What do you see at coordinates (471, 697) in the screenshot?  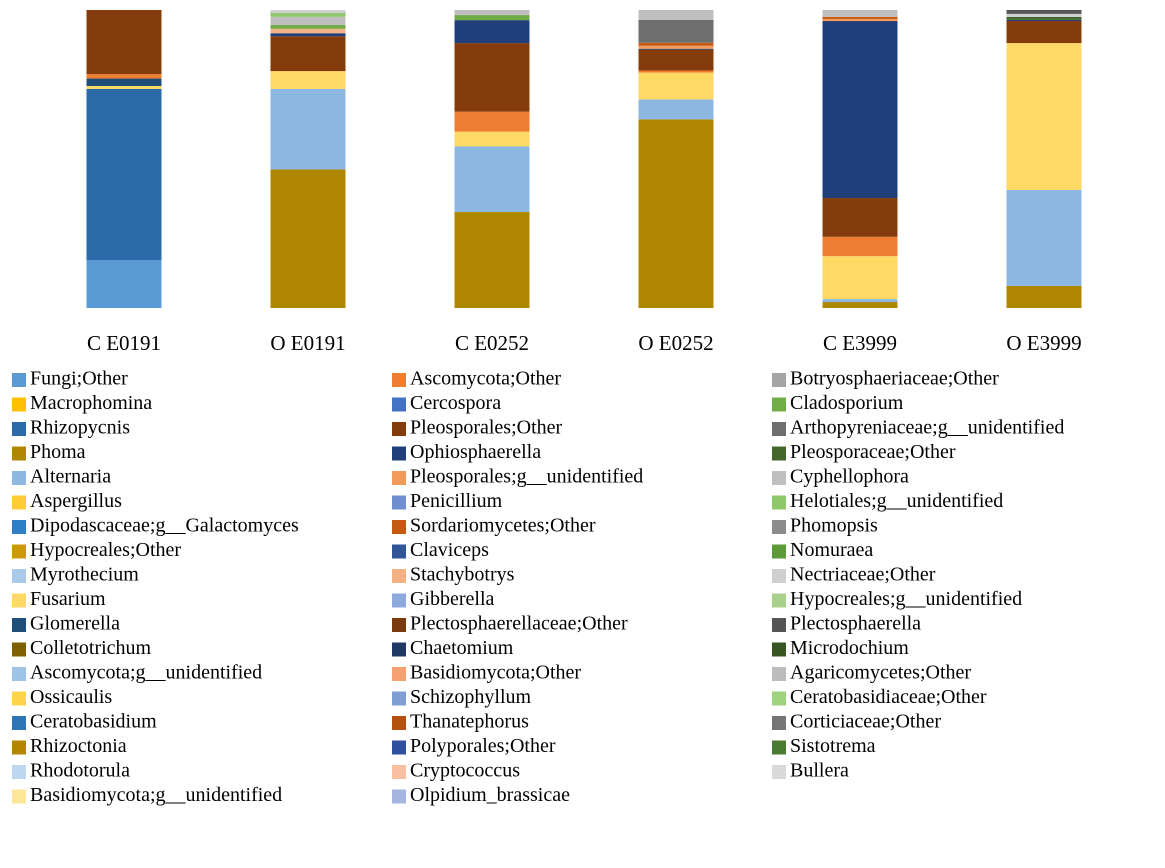 I see `legend-label: Schizophyllum` at bounding box center [471, 697].